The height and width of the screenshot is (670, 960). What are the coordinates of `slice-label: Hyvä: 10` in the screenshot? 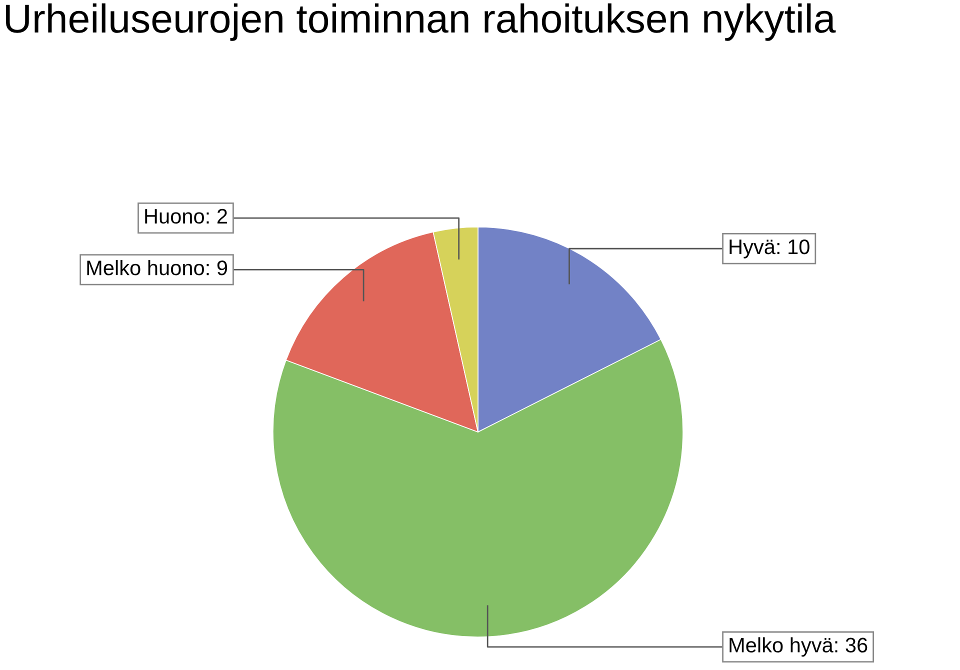 It's located at (770, 248).